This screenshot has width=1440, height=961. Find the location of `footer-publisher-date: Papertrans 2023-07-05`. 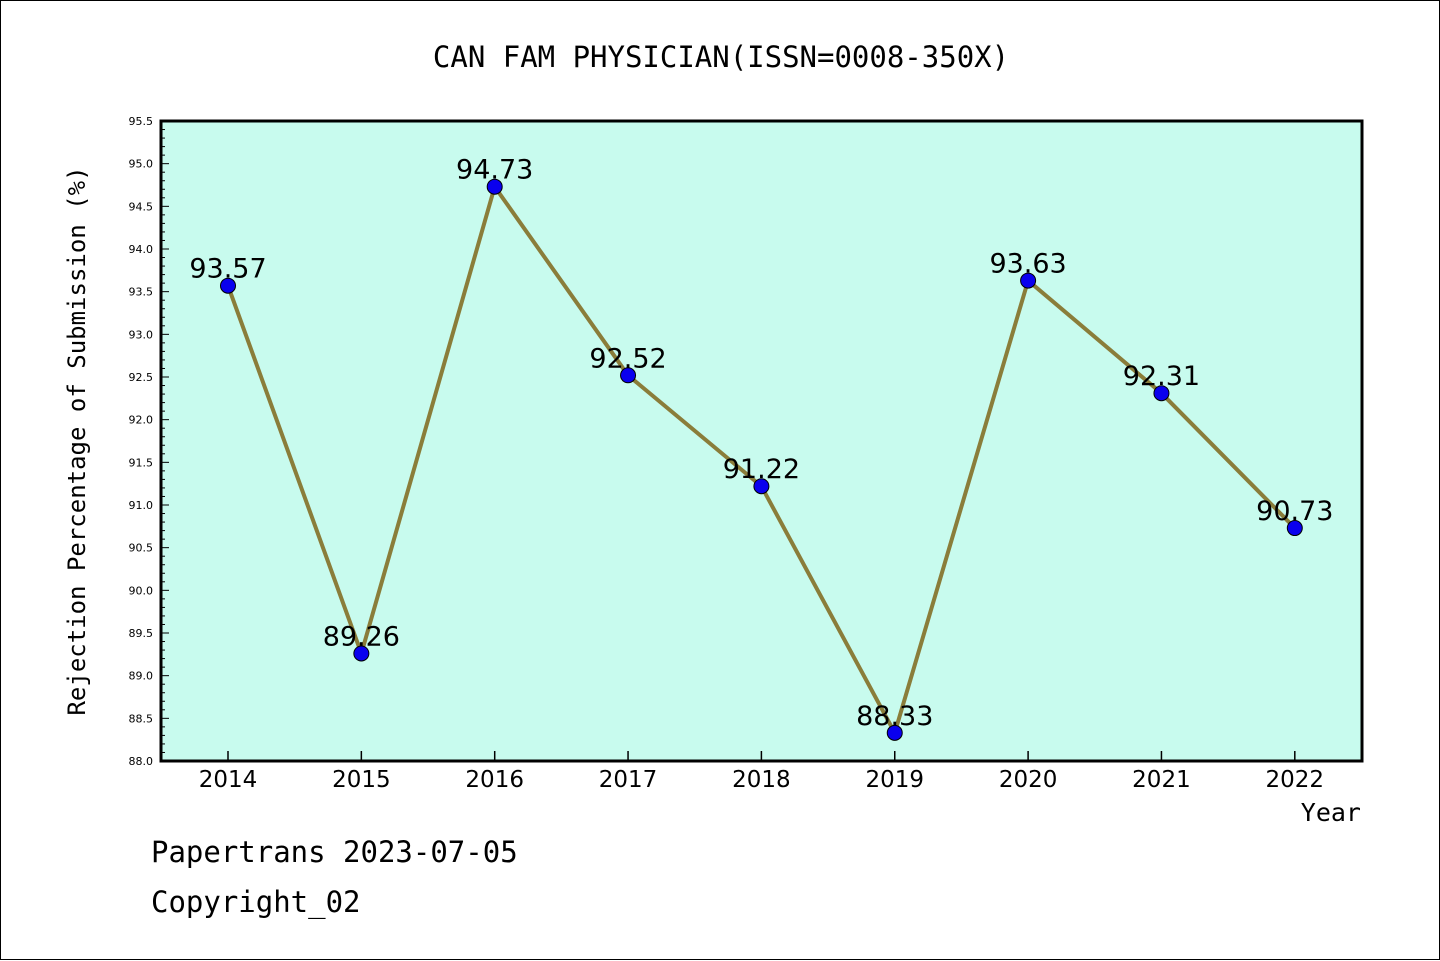

footer-publisher-date: Papertrans 2023-07-05 is located at coordinates (334, 852).